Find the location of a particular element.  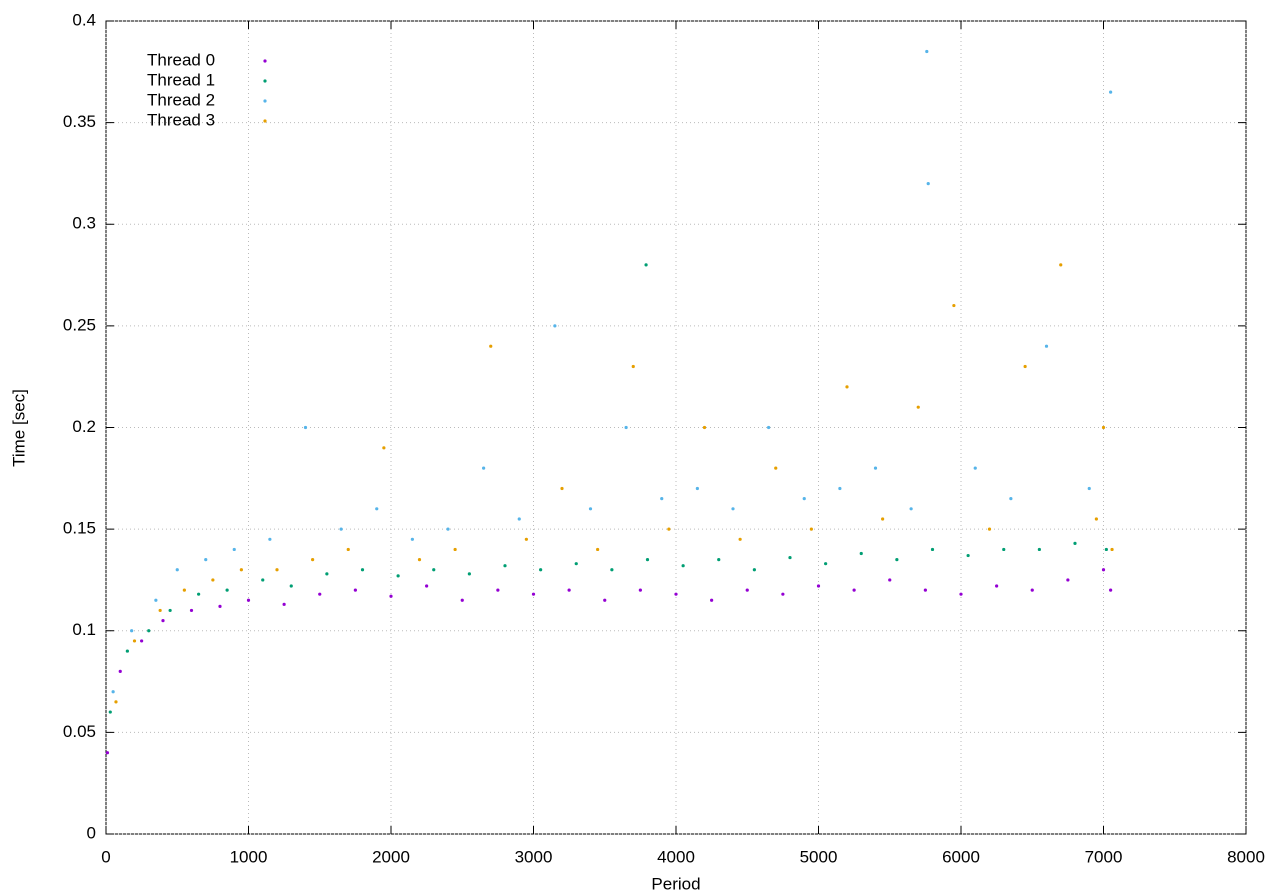

y-tick-label: 0.2 is located at coordinates (84, 426).